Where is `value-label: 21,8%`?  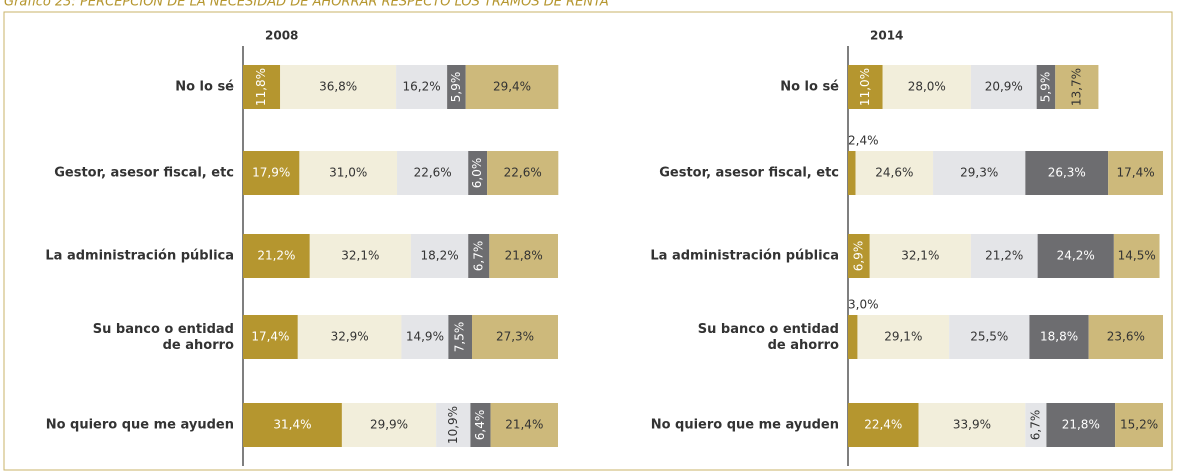
value-label: 21,8% is located at coordinates (1081, 425).